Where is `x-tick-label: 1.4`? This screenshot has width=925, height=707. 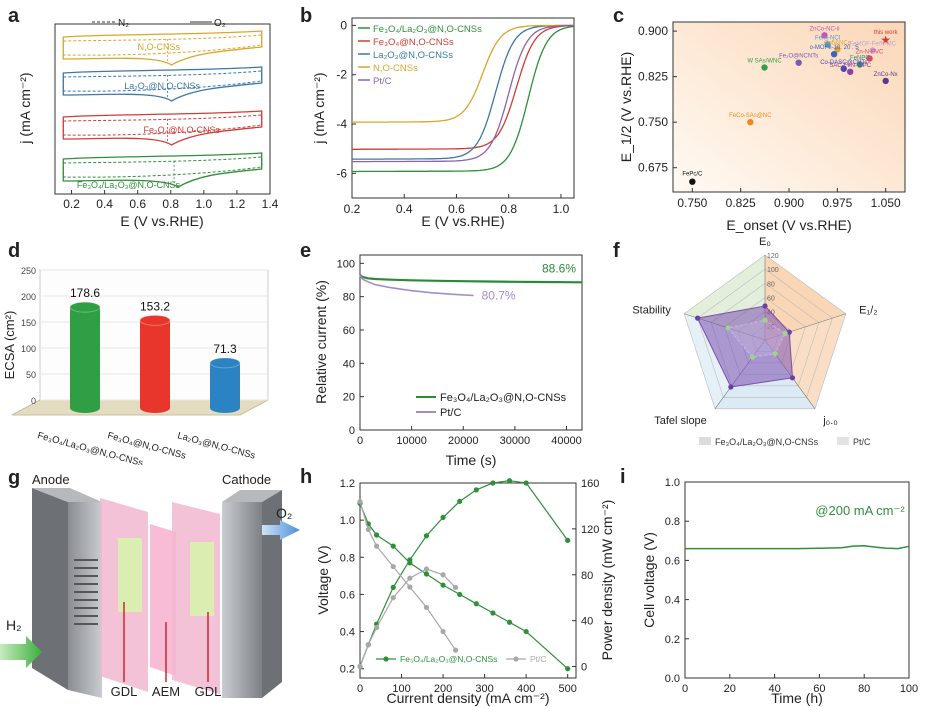
x-tick-label: 1.4 is located at coordinates (270, 204).